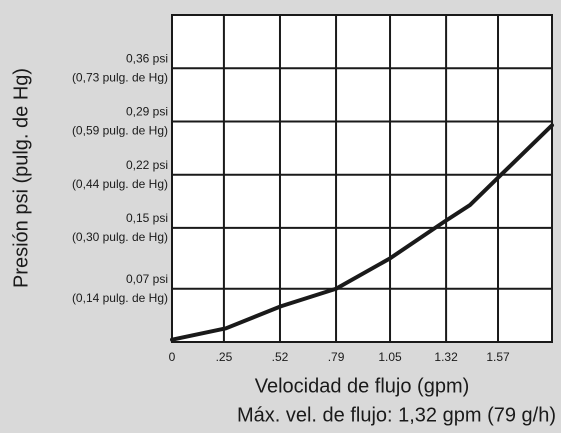 This screenshot has width=561, height=433. Describe the element at coordinates (224, 357) in the screenshot. I see `x-tick-label: .25` at that location.